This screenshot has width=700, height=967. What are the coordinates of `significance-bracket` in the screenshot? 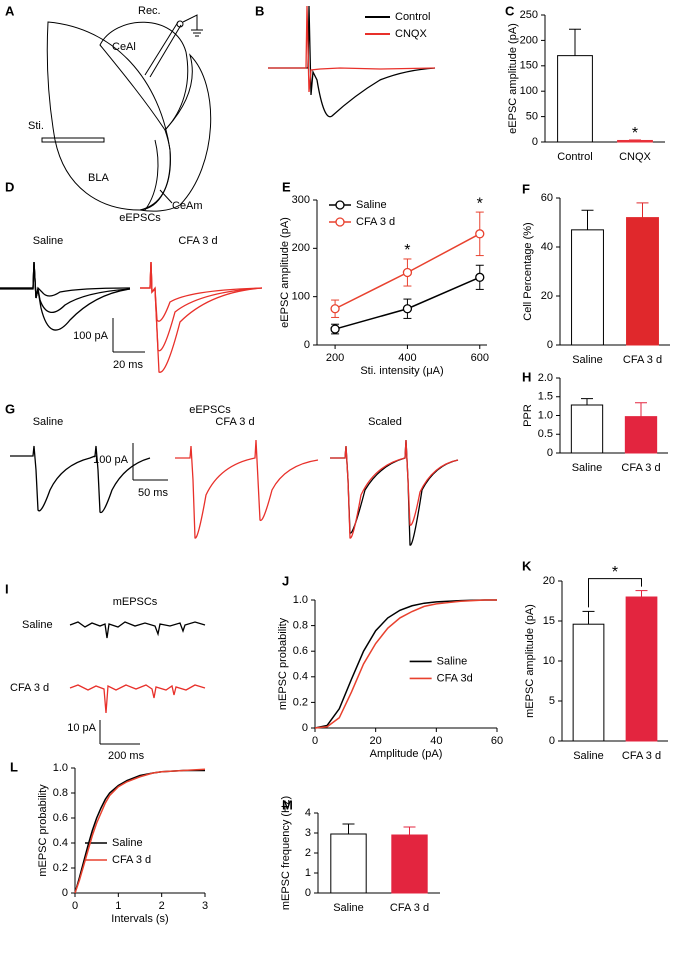 It's located at (615, 593).